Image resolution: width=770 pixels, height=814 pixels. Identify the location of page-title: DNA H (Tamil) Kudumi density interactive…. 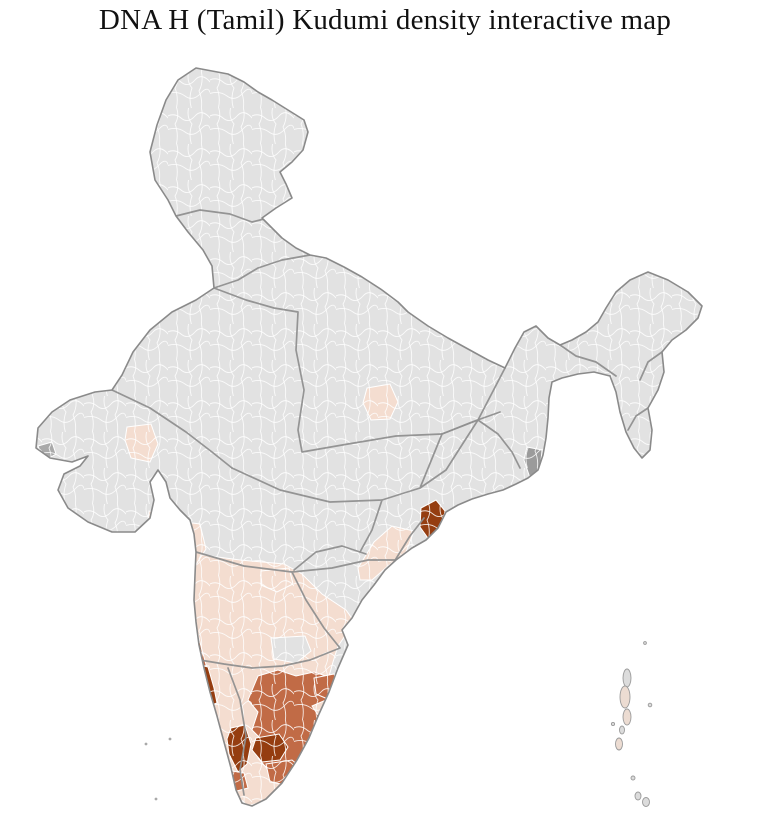
(385, 20).